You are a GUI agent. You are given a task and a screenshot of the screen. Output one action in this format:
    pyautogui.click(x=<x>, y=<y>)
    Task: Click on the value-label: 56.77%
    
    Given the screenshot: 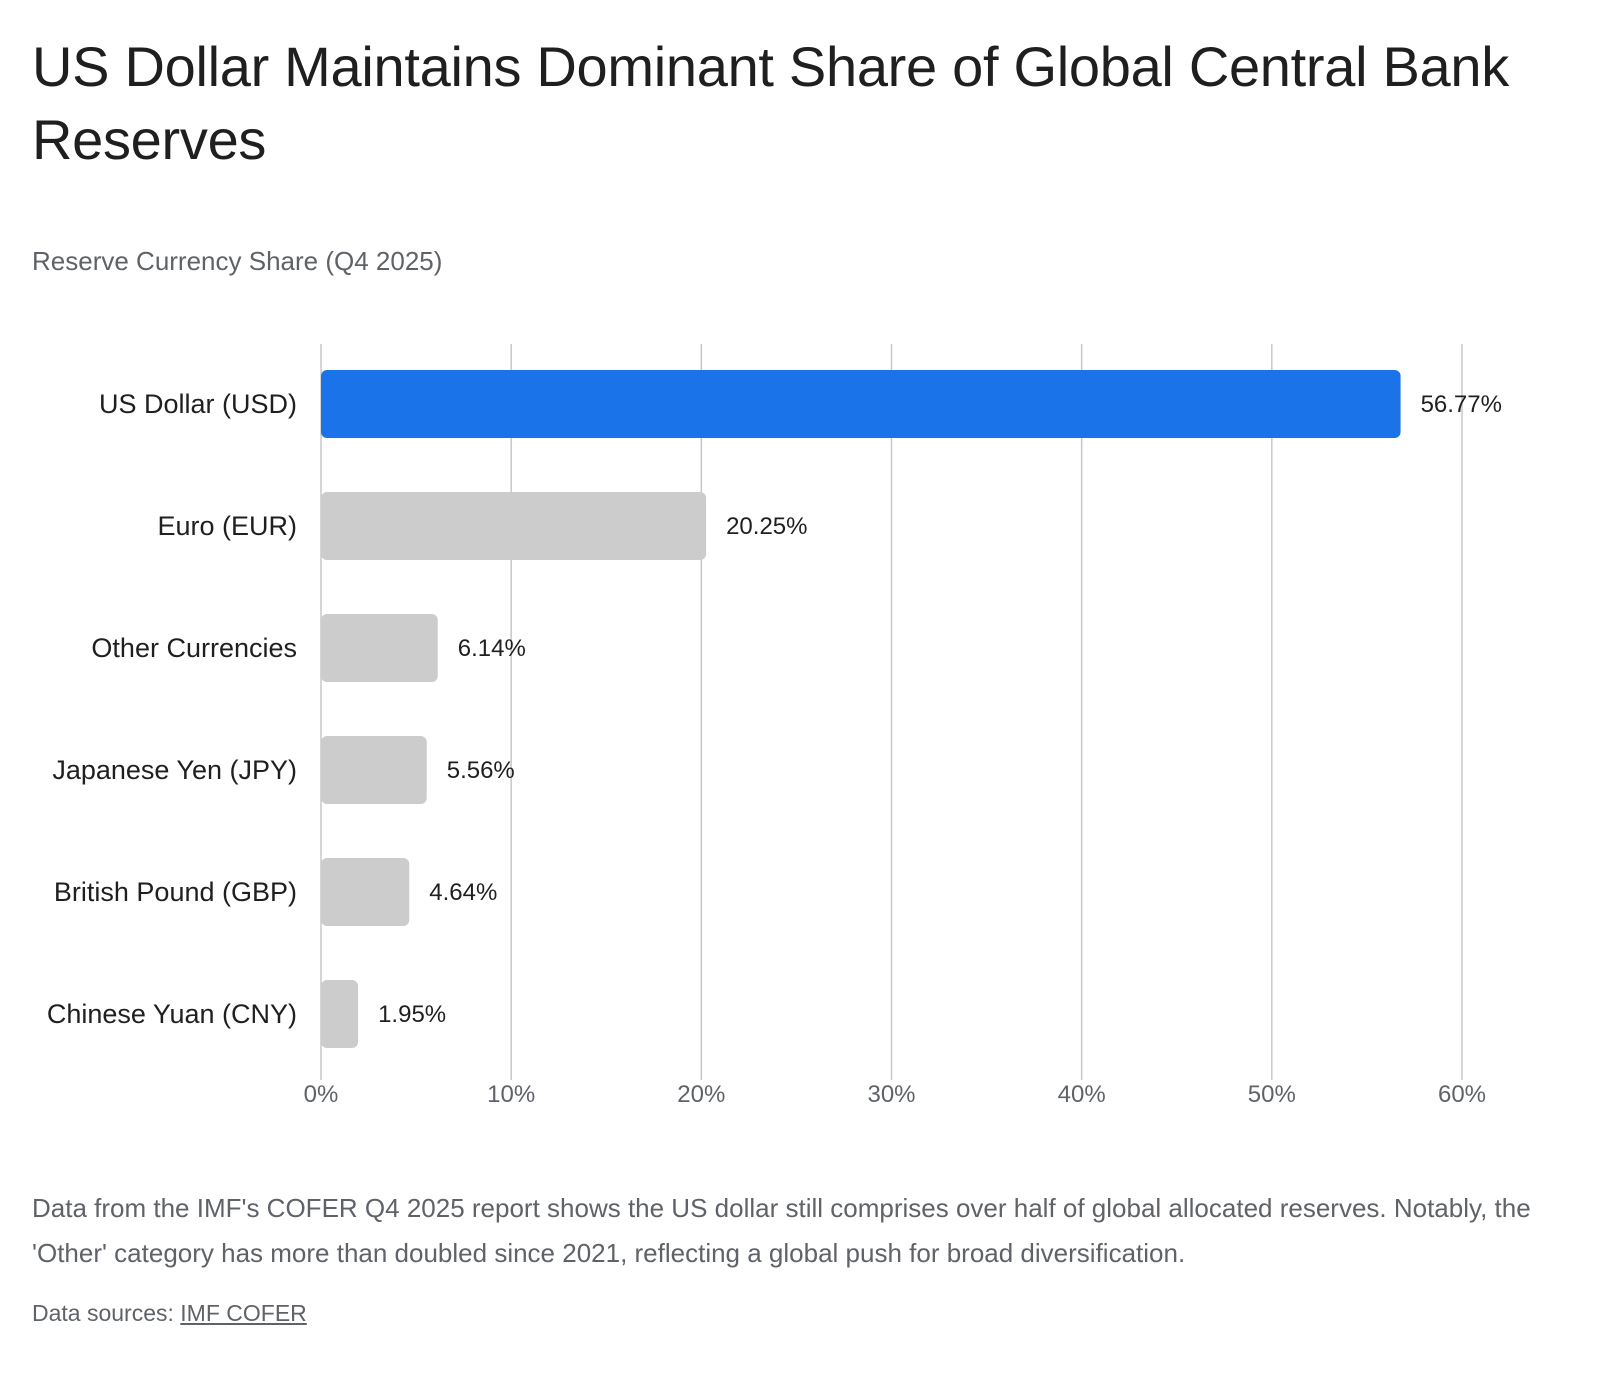 What is the action you would take?
    pyautogui.click(x=1461, y=404)
    